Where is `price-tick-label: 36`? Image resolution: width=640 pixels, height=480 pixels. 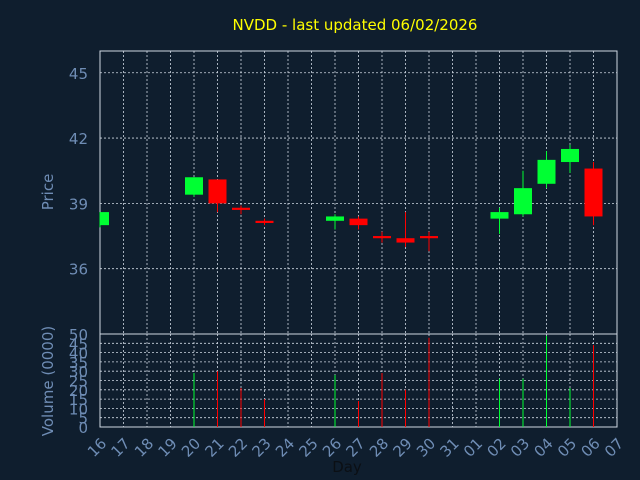
price-tick-label: 36 is located at coordinates (78, 270).